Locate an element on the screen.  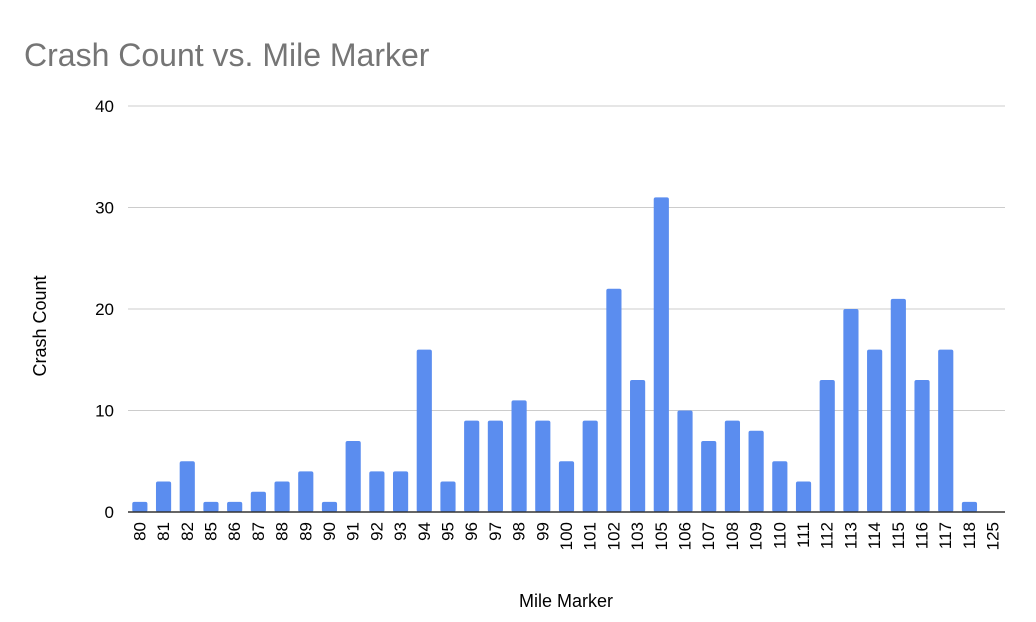
x-tick-label: 89 is located at coordinates (305, 531).